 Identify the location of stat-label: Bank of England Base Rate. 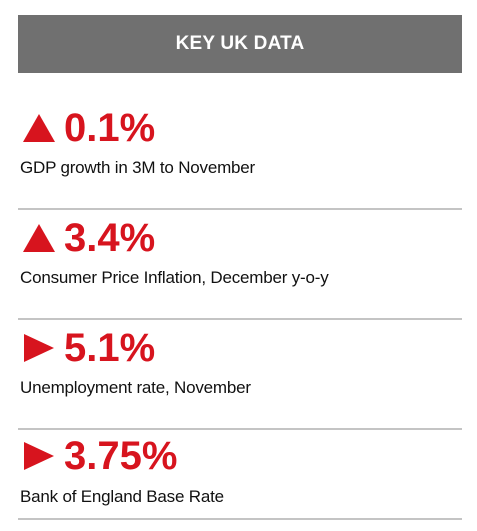
(122, 496).